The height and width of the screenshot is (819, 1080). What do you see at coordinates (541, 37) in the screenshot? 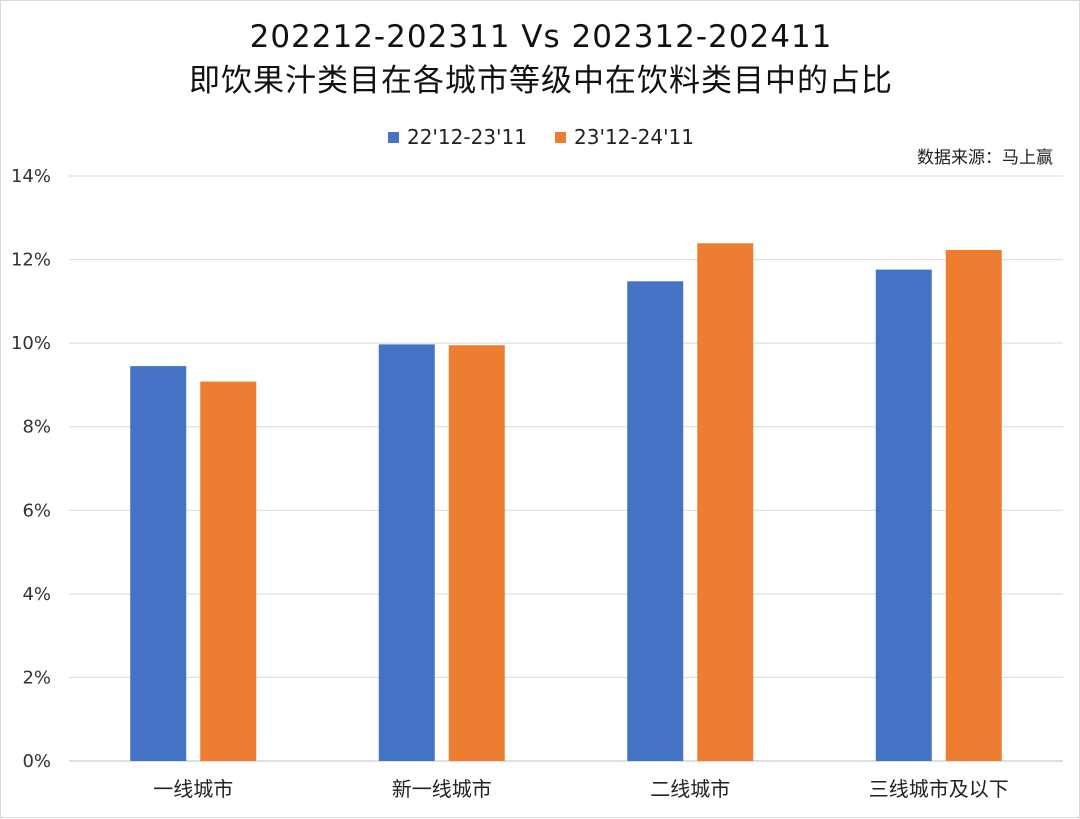
I see `chart-title: 202212-202311 Vs 202312-202411` at bounding box center [541, 37].